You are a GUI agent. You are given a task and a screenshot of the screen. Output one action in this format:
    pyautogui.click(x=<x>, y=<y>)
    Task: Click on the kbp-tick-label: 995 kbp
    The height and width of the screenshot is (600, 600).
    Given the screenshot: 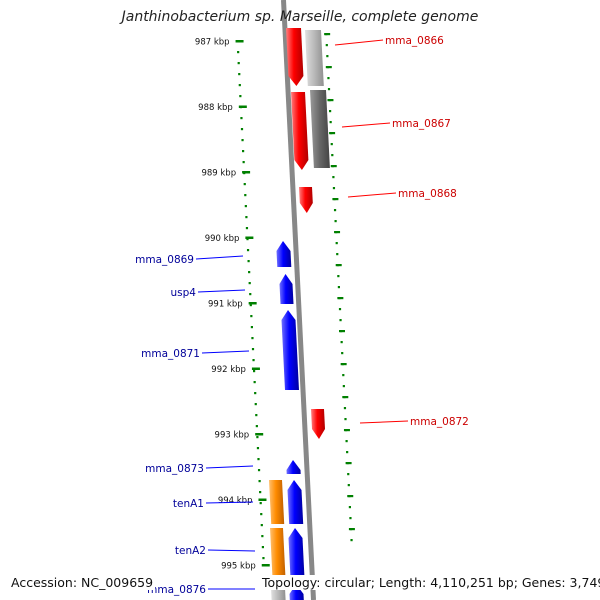 What is the action you would take?
    pyautogui.click(x=238, y=567)
    